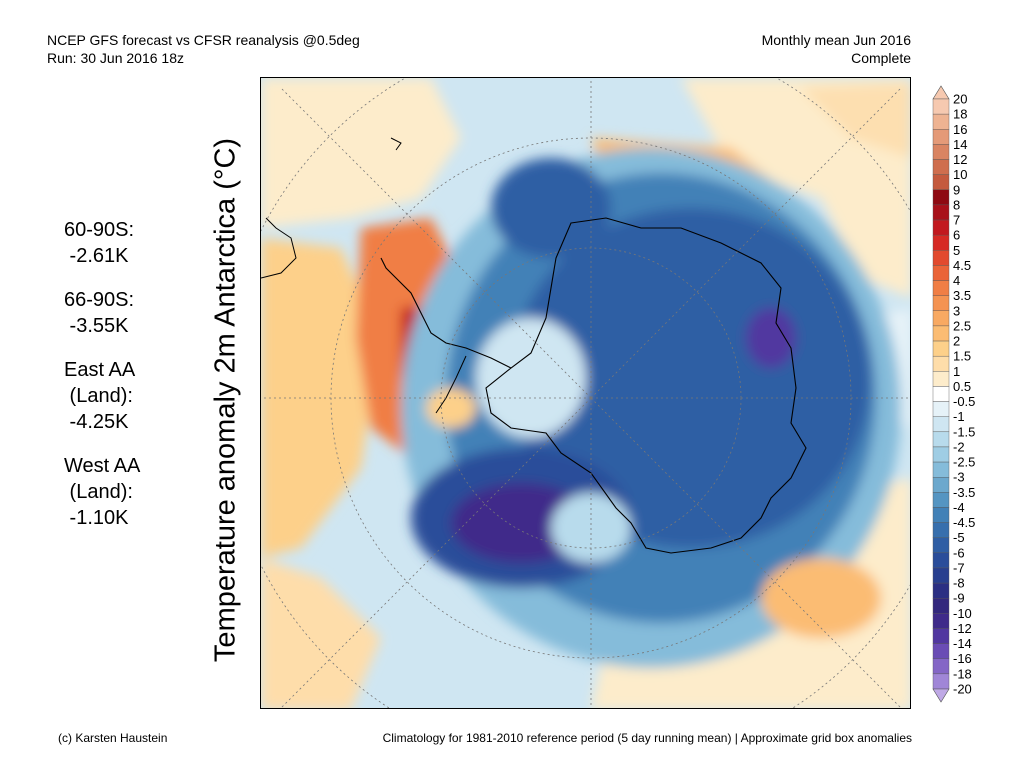  What do you see at coordinates (956, 220) in the screenshot?
I see `colorbar-tick-label: 7` at bounding box center [956, 220].